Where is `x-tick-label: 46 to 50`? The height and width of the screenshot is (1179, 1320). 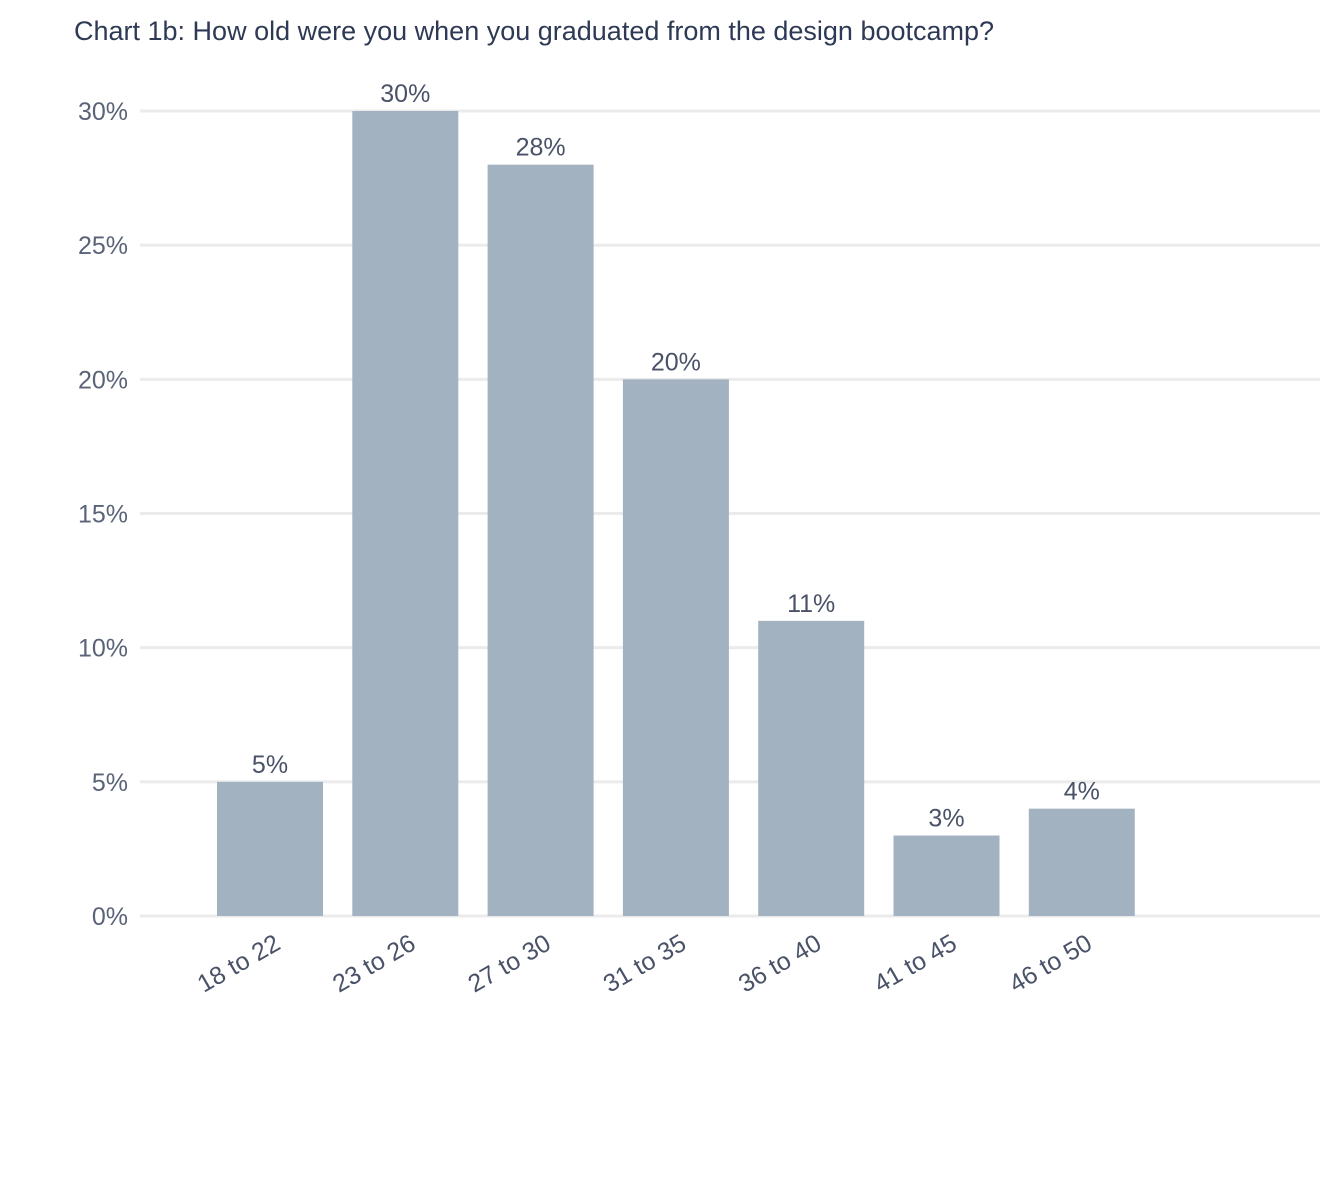 x-tick-label: 46 to 50 is located at coordinates (1051, 963).